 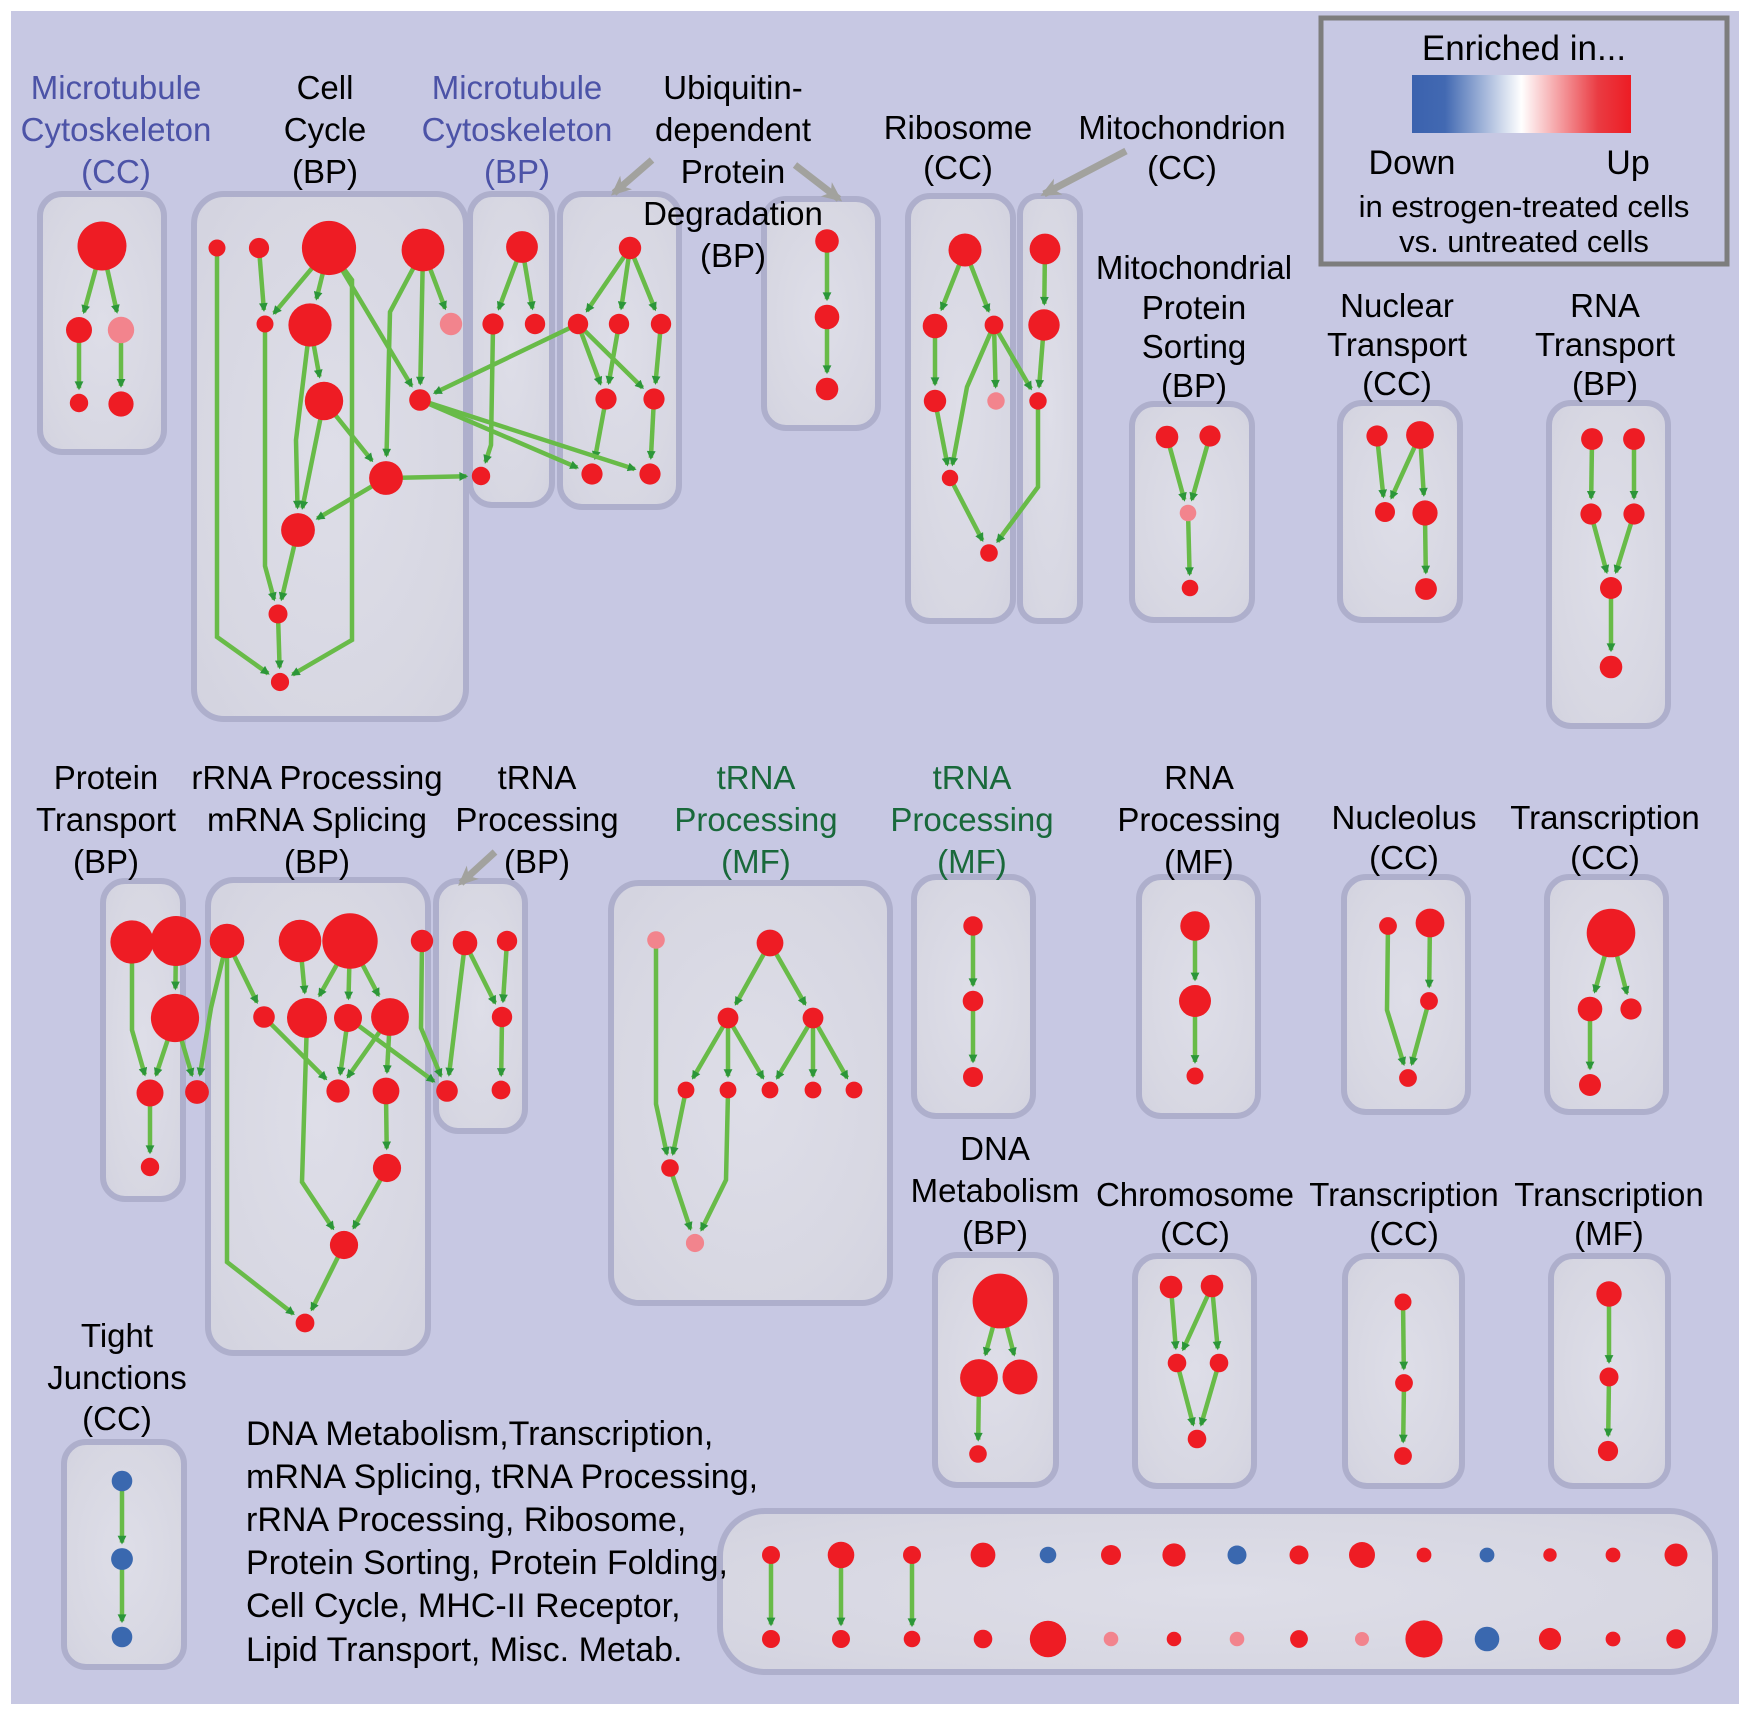 What do you see at coordinates (1404, 817) in the screenshot?
I see `svg-text: Nucleolus` at bounding box center [1404, 817].